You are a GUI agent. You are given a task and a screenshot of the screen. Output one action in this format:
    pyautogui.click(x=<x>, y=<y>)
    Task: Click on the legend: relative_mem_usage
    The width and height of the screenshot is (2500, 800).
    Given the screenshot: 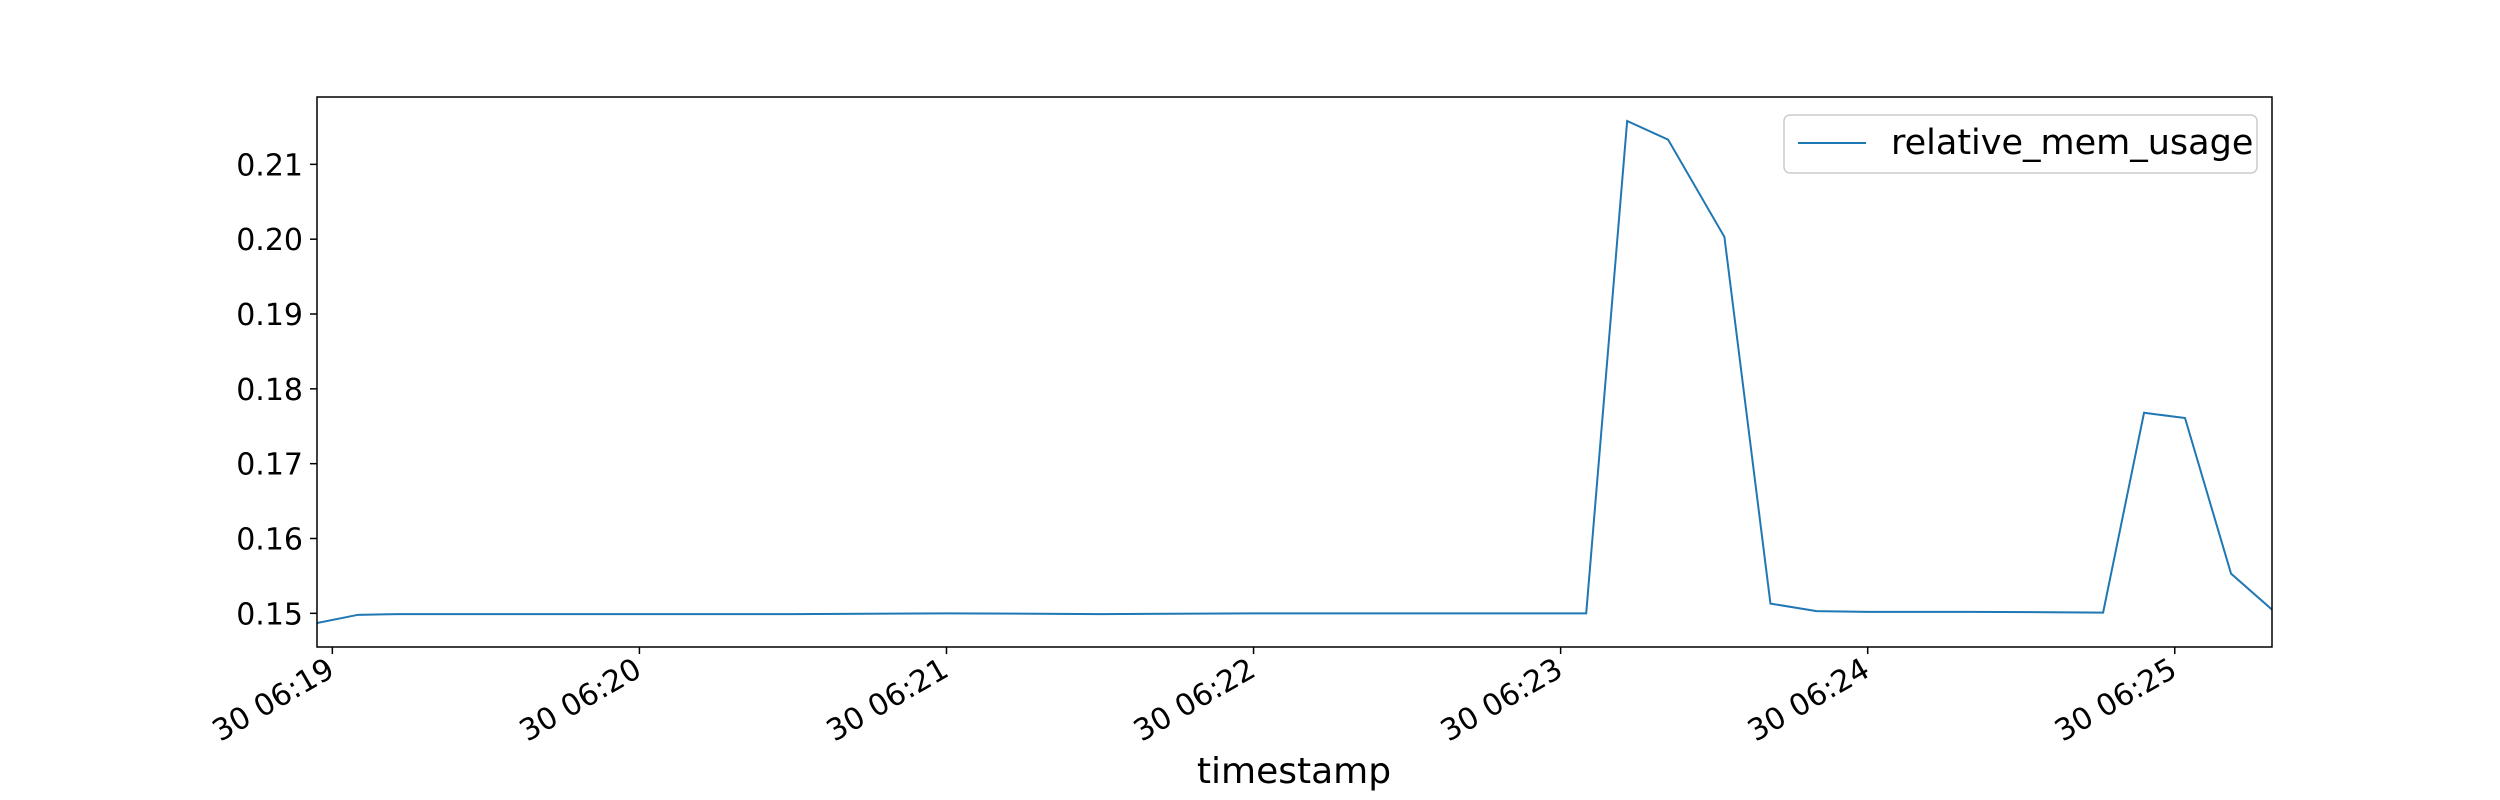 What is the action you would take?
    pyautogui.click(x=2020, y=144)
    